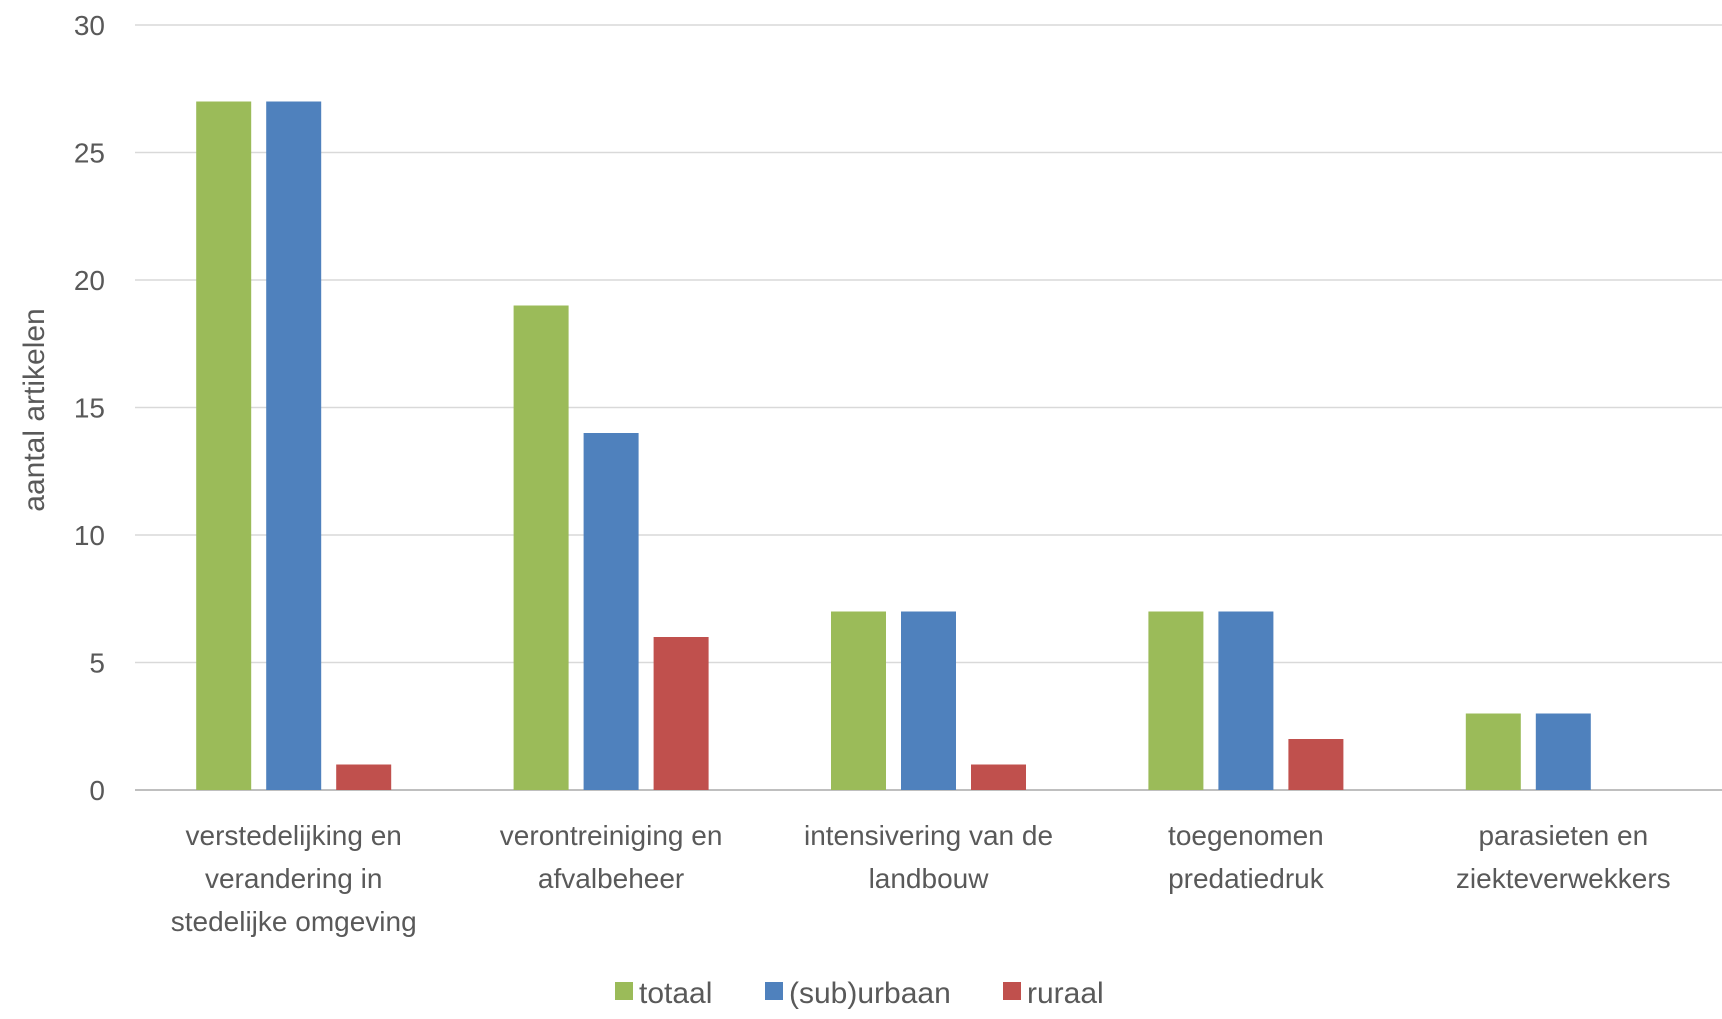 This screenshot has width=1722, height=1019. I want to click on category-label-line: verandering in, so click(293, 878).